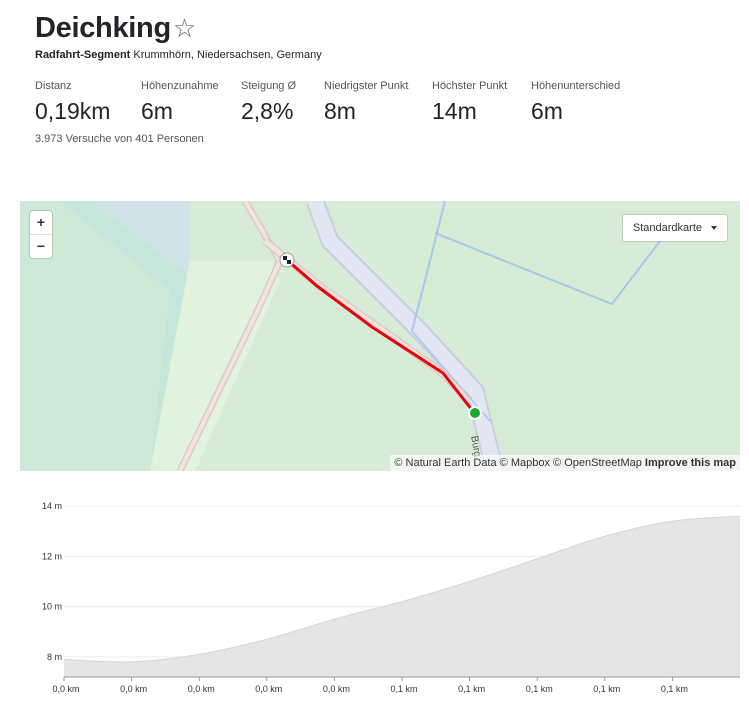  I want to click on y-tick-label: 14 m, so click(52, 506).